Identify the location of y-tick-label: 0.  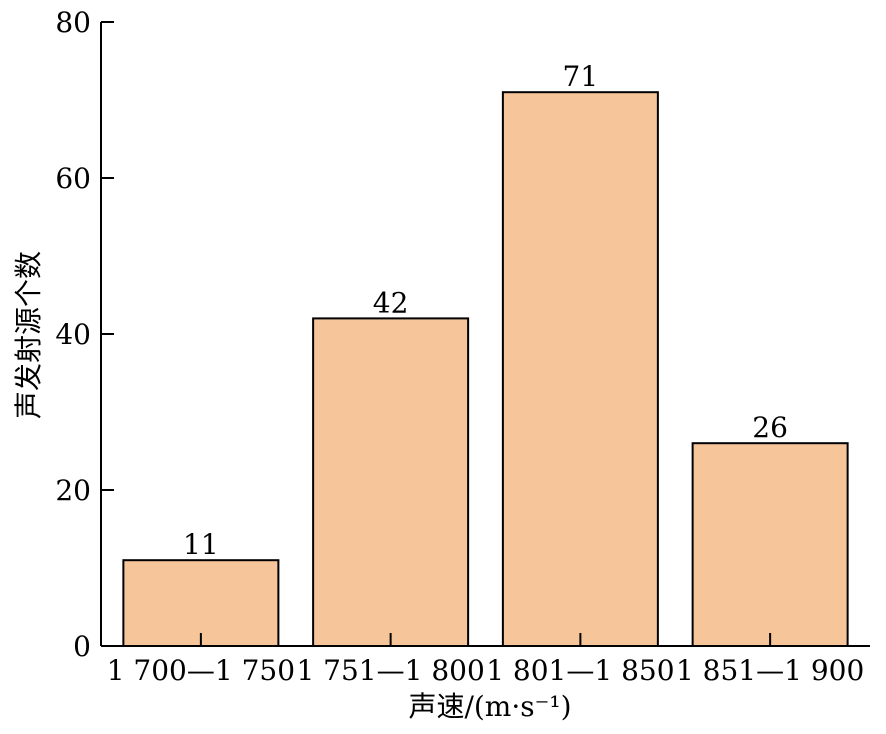
(82, 646).